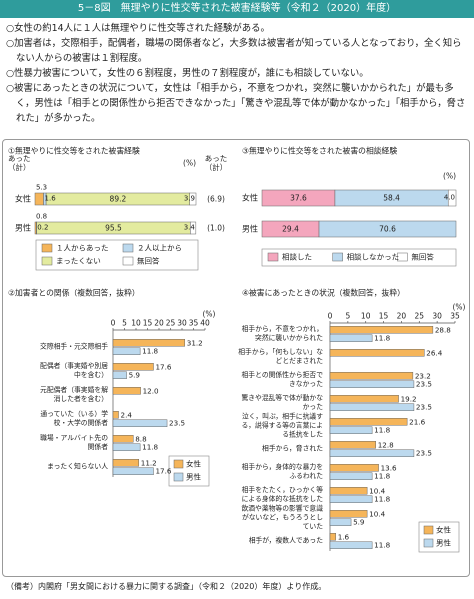  Describe the element at coordinates (285, 540) in the screenshot. I see `category-label: 相手が，複数人であった` at that location.